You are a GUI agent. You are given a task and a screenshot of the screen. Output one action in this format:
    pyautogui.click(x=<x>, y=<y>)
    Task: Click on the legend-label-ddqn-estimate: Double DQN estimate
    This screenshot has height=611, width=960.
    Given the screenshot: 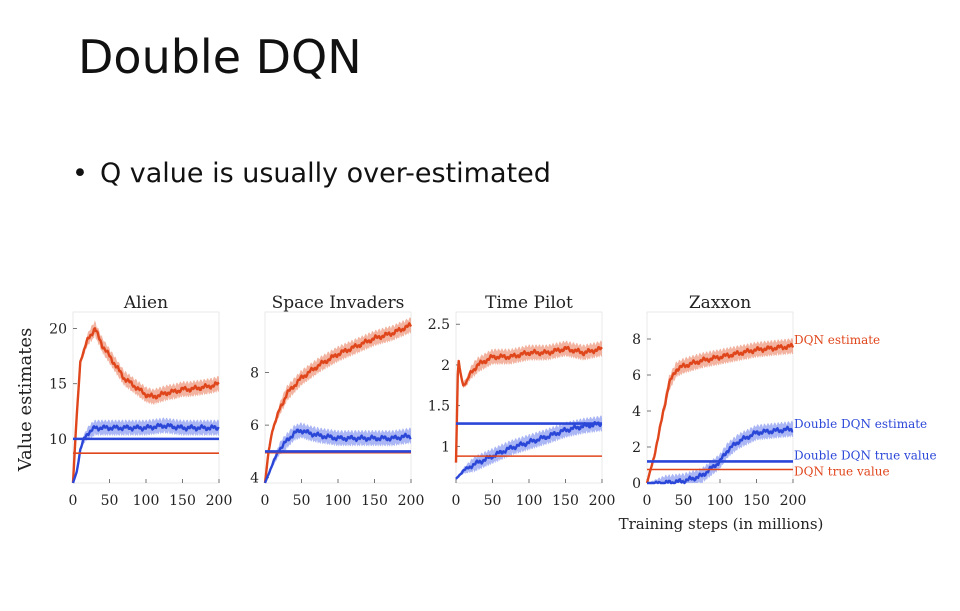 What is the action you would take?
    pyautogui.click(x=860, y=424)
    